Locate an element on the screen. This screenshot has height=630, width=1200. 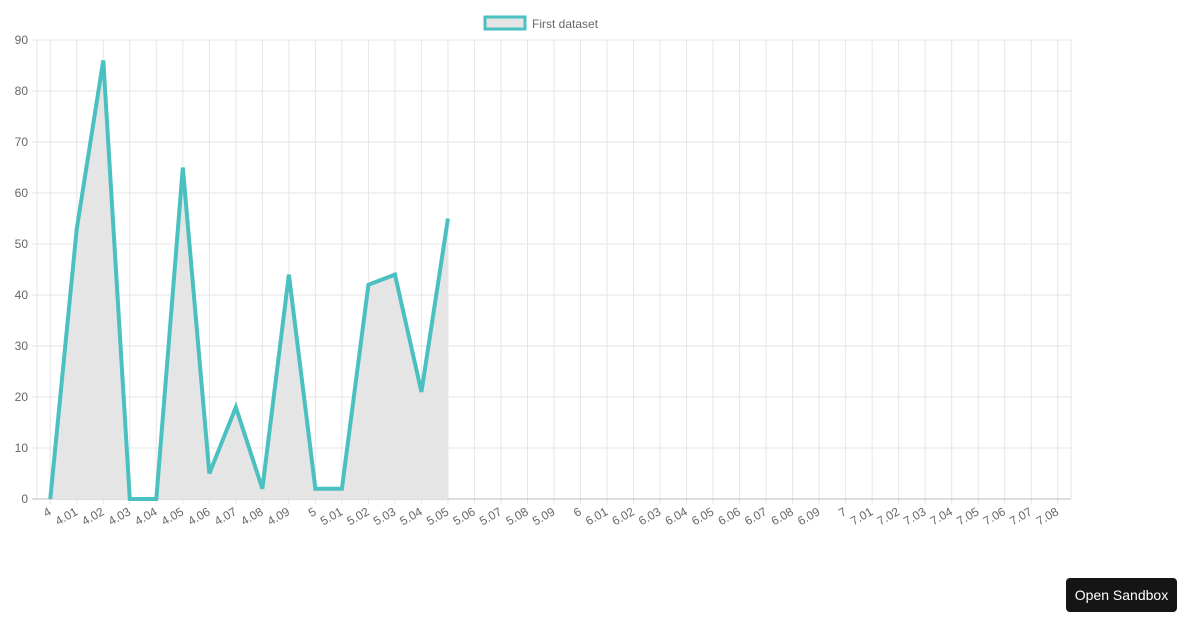
y-tick-label: 40 is located at coordinates (22, 295).